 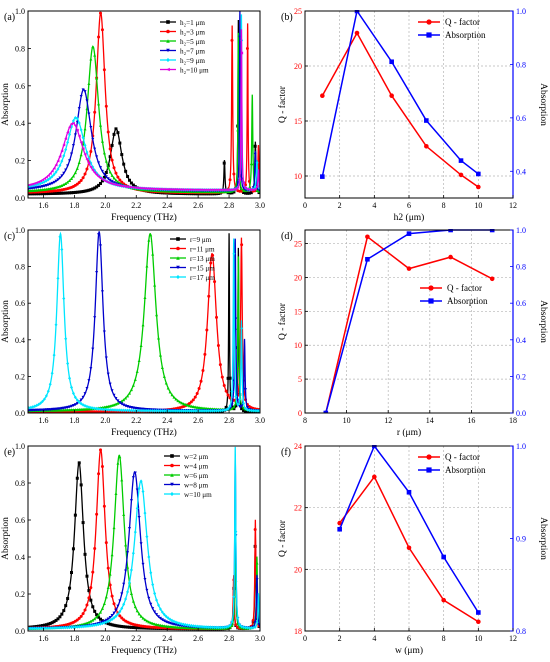 I want to click on x-tick-label: 8, so click(x=305, y=420).